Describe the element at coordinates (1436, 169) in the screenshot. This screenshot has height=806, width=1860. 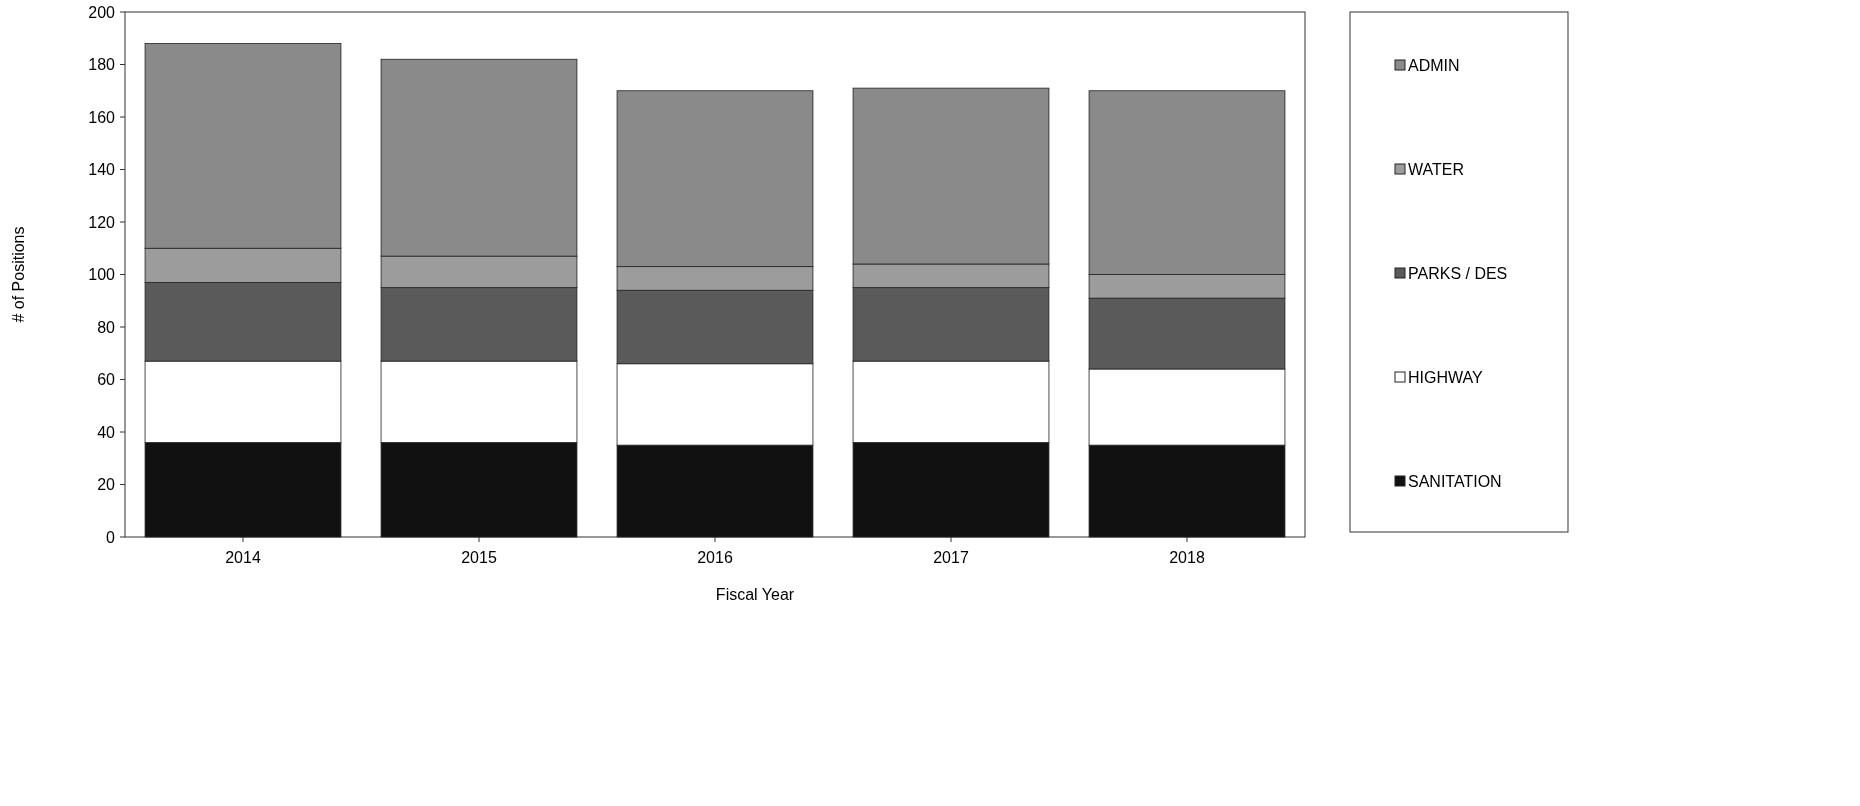
I see `legend-label: WATER` at that location.